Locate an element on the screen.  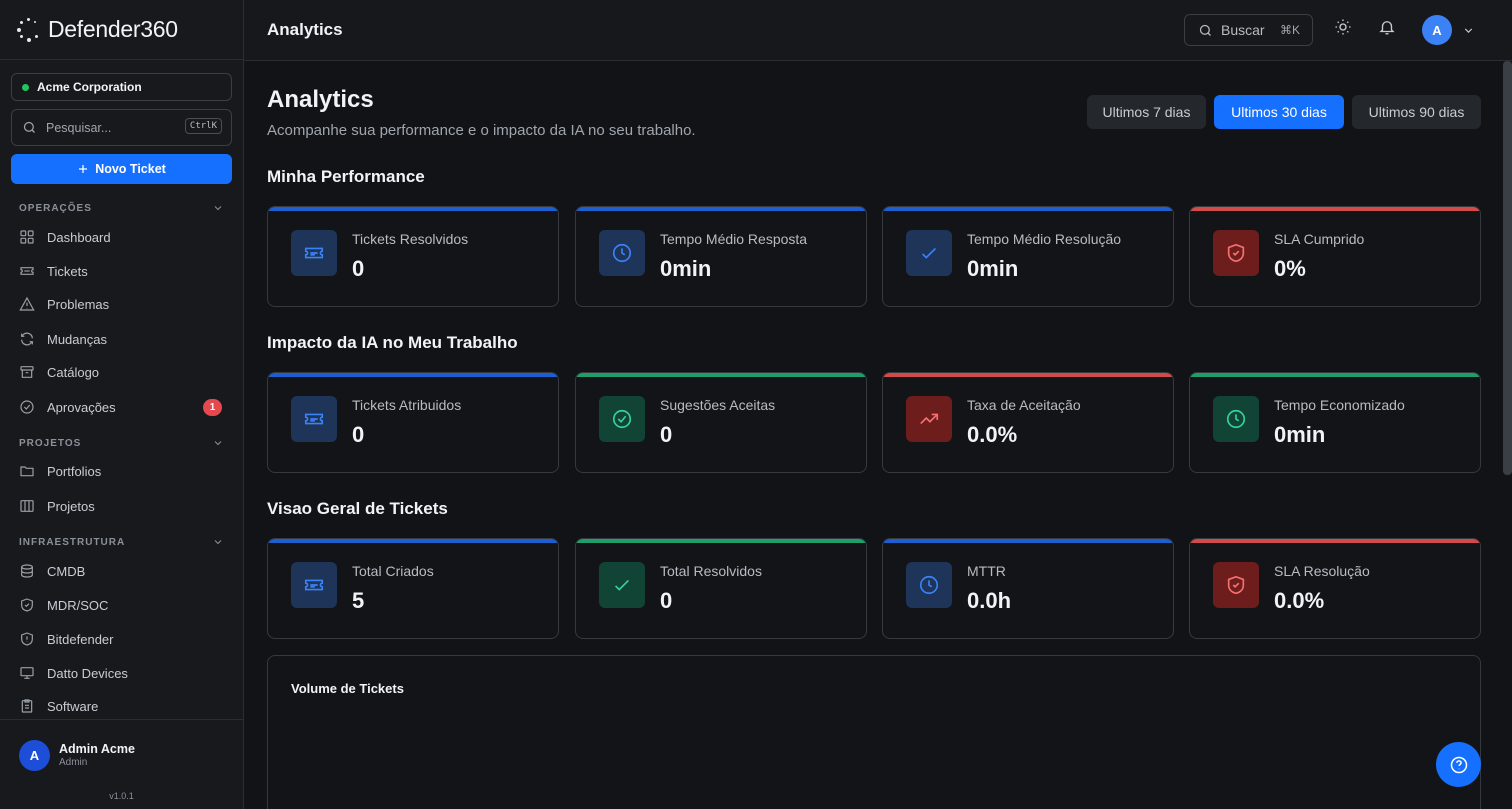
user-panel: A Admin Acme Admin v1.0.1 is located at coordinates (121, 764).